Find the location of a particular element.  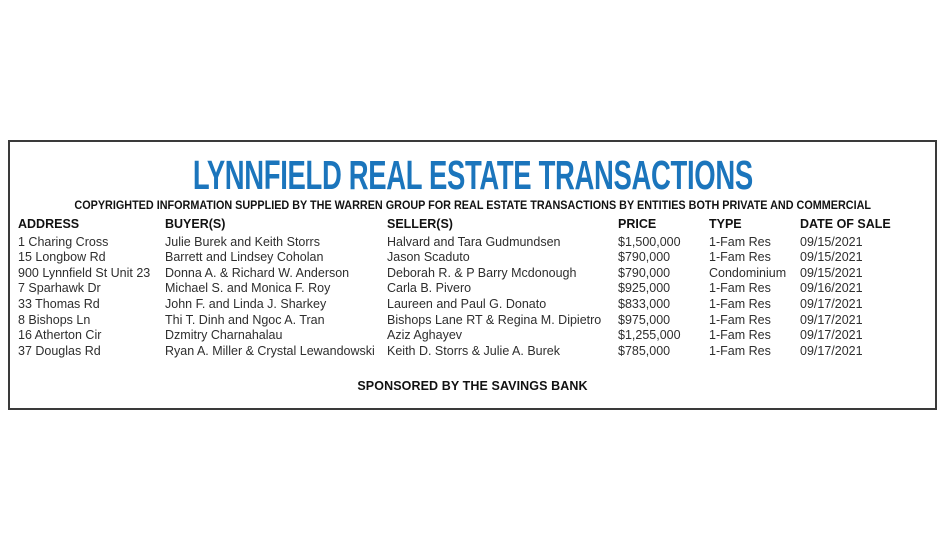

cell-address: 7 Sparhawk Dr is located at coordinates (59, 288).